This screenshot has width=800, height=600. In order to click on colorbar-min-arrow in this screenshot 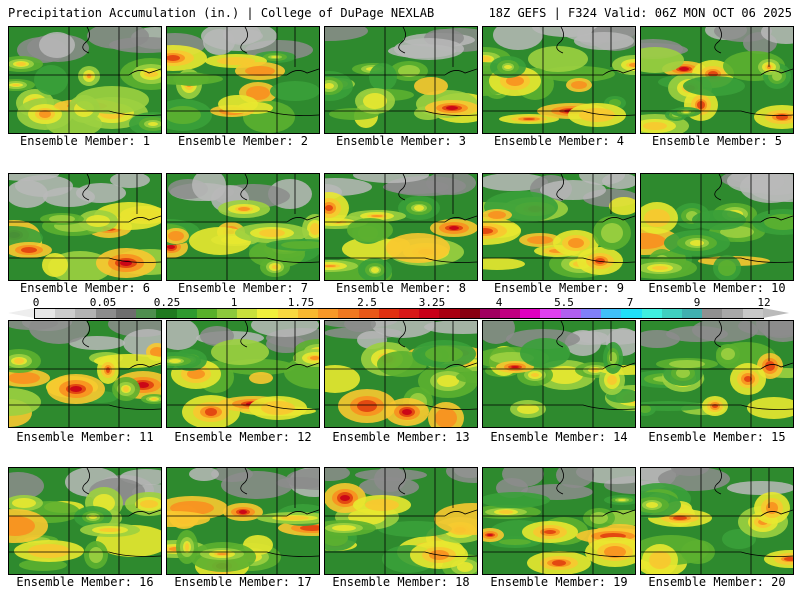, I will do `click(21, 313)`.